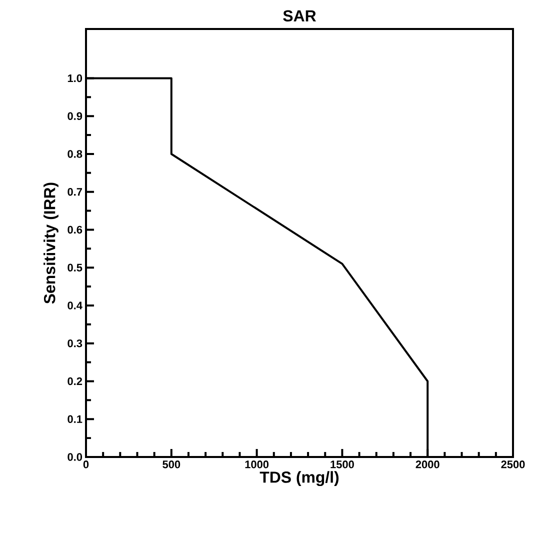 The image size is (536, 542). Describe the element at coordinates (257, 464) in the screenshot. I see `x-tick-label: 1000` at that location.